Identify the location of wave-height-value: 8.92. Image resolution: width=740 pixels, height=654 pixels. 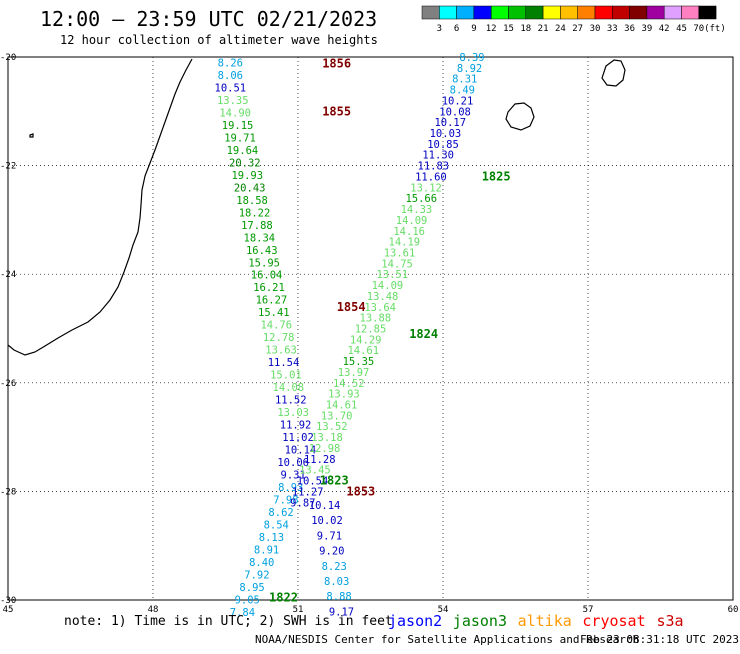
(469, 69).